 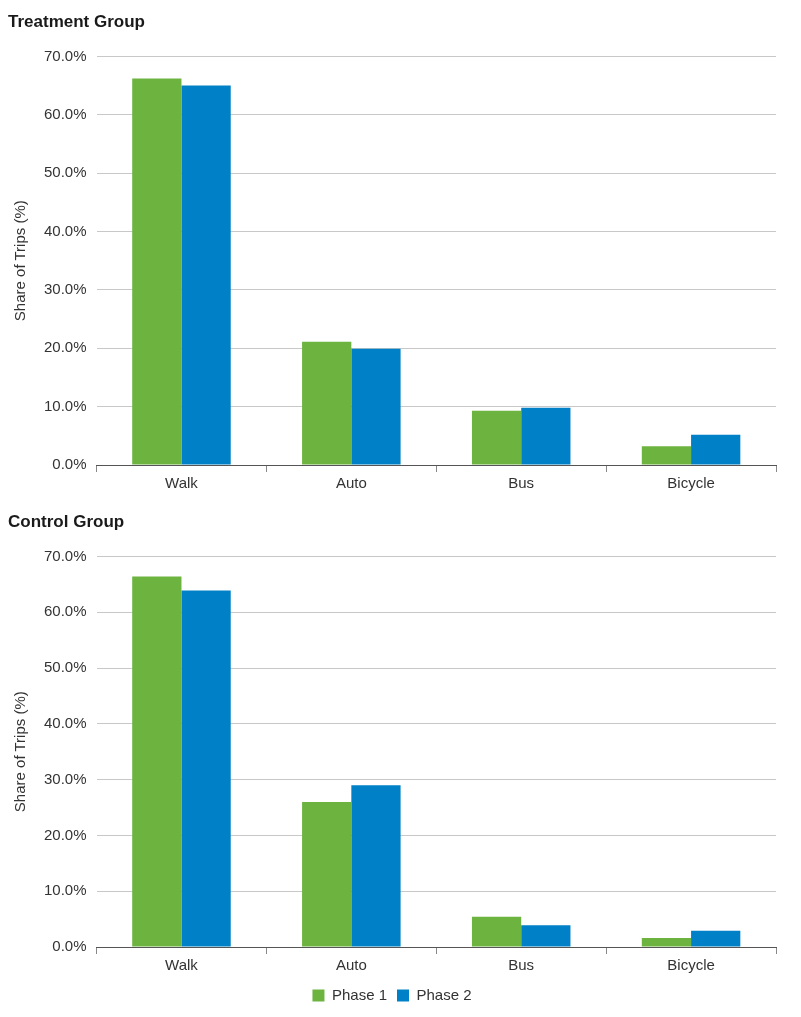 I want to click on chart-title: Treatment Group, so click(x=76, y=21).